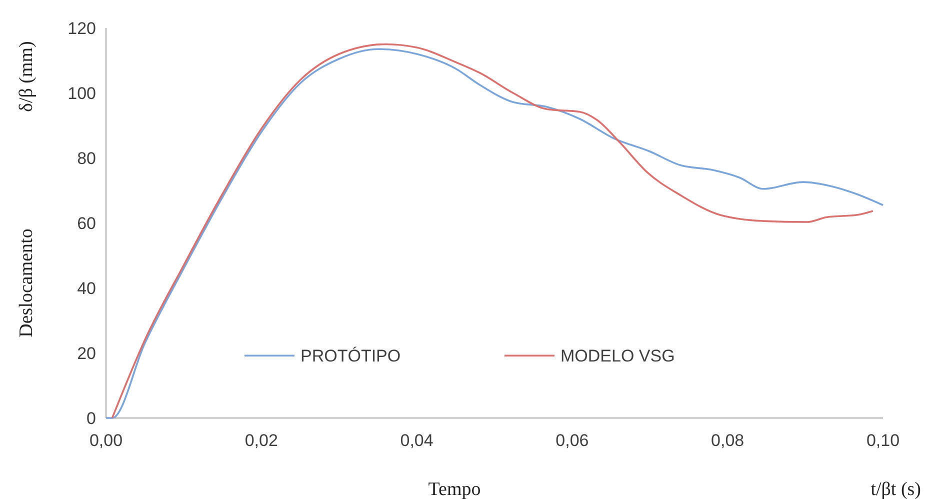 This screenshot has height=499, width=927. Describe the element at coordinates (86, 353) in the screenshot. I see `y-tick-label: 20` at that location.